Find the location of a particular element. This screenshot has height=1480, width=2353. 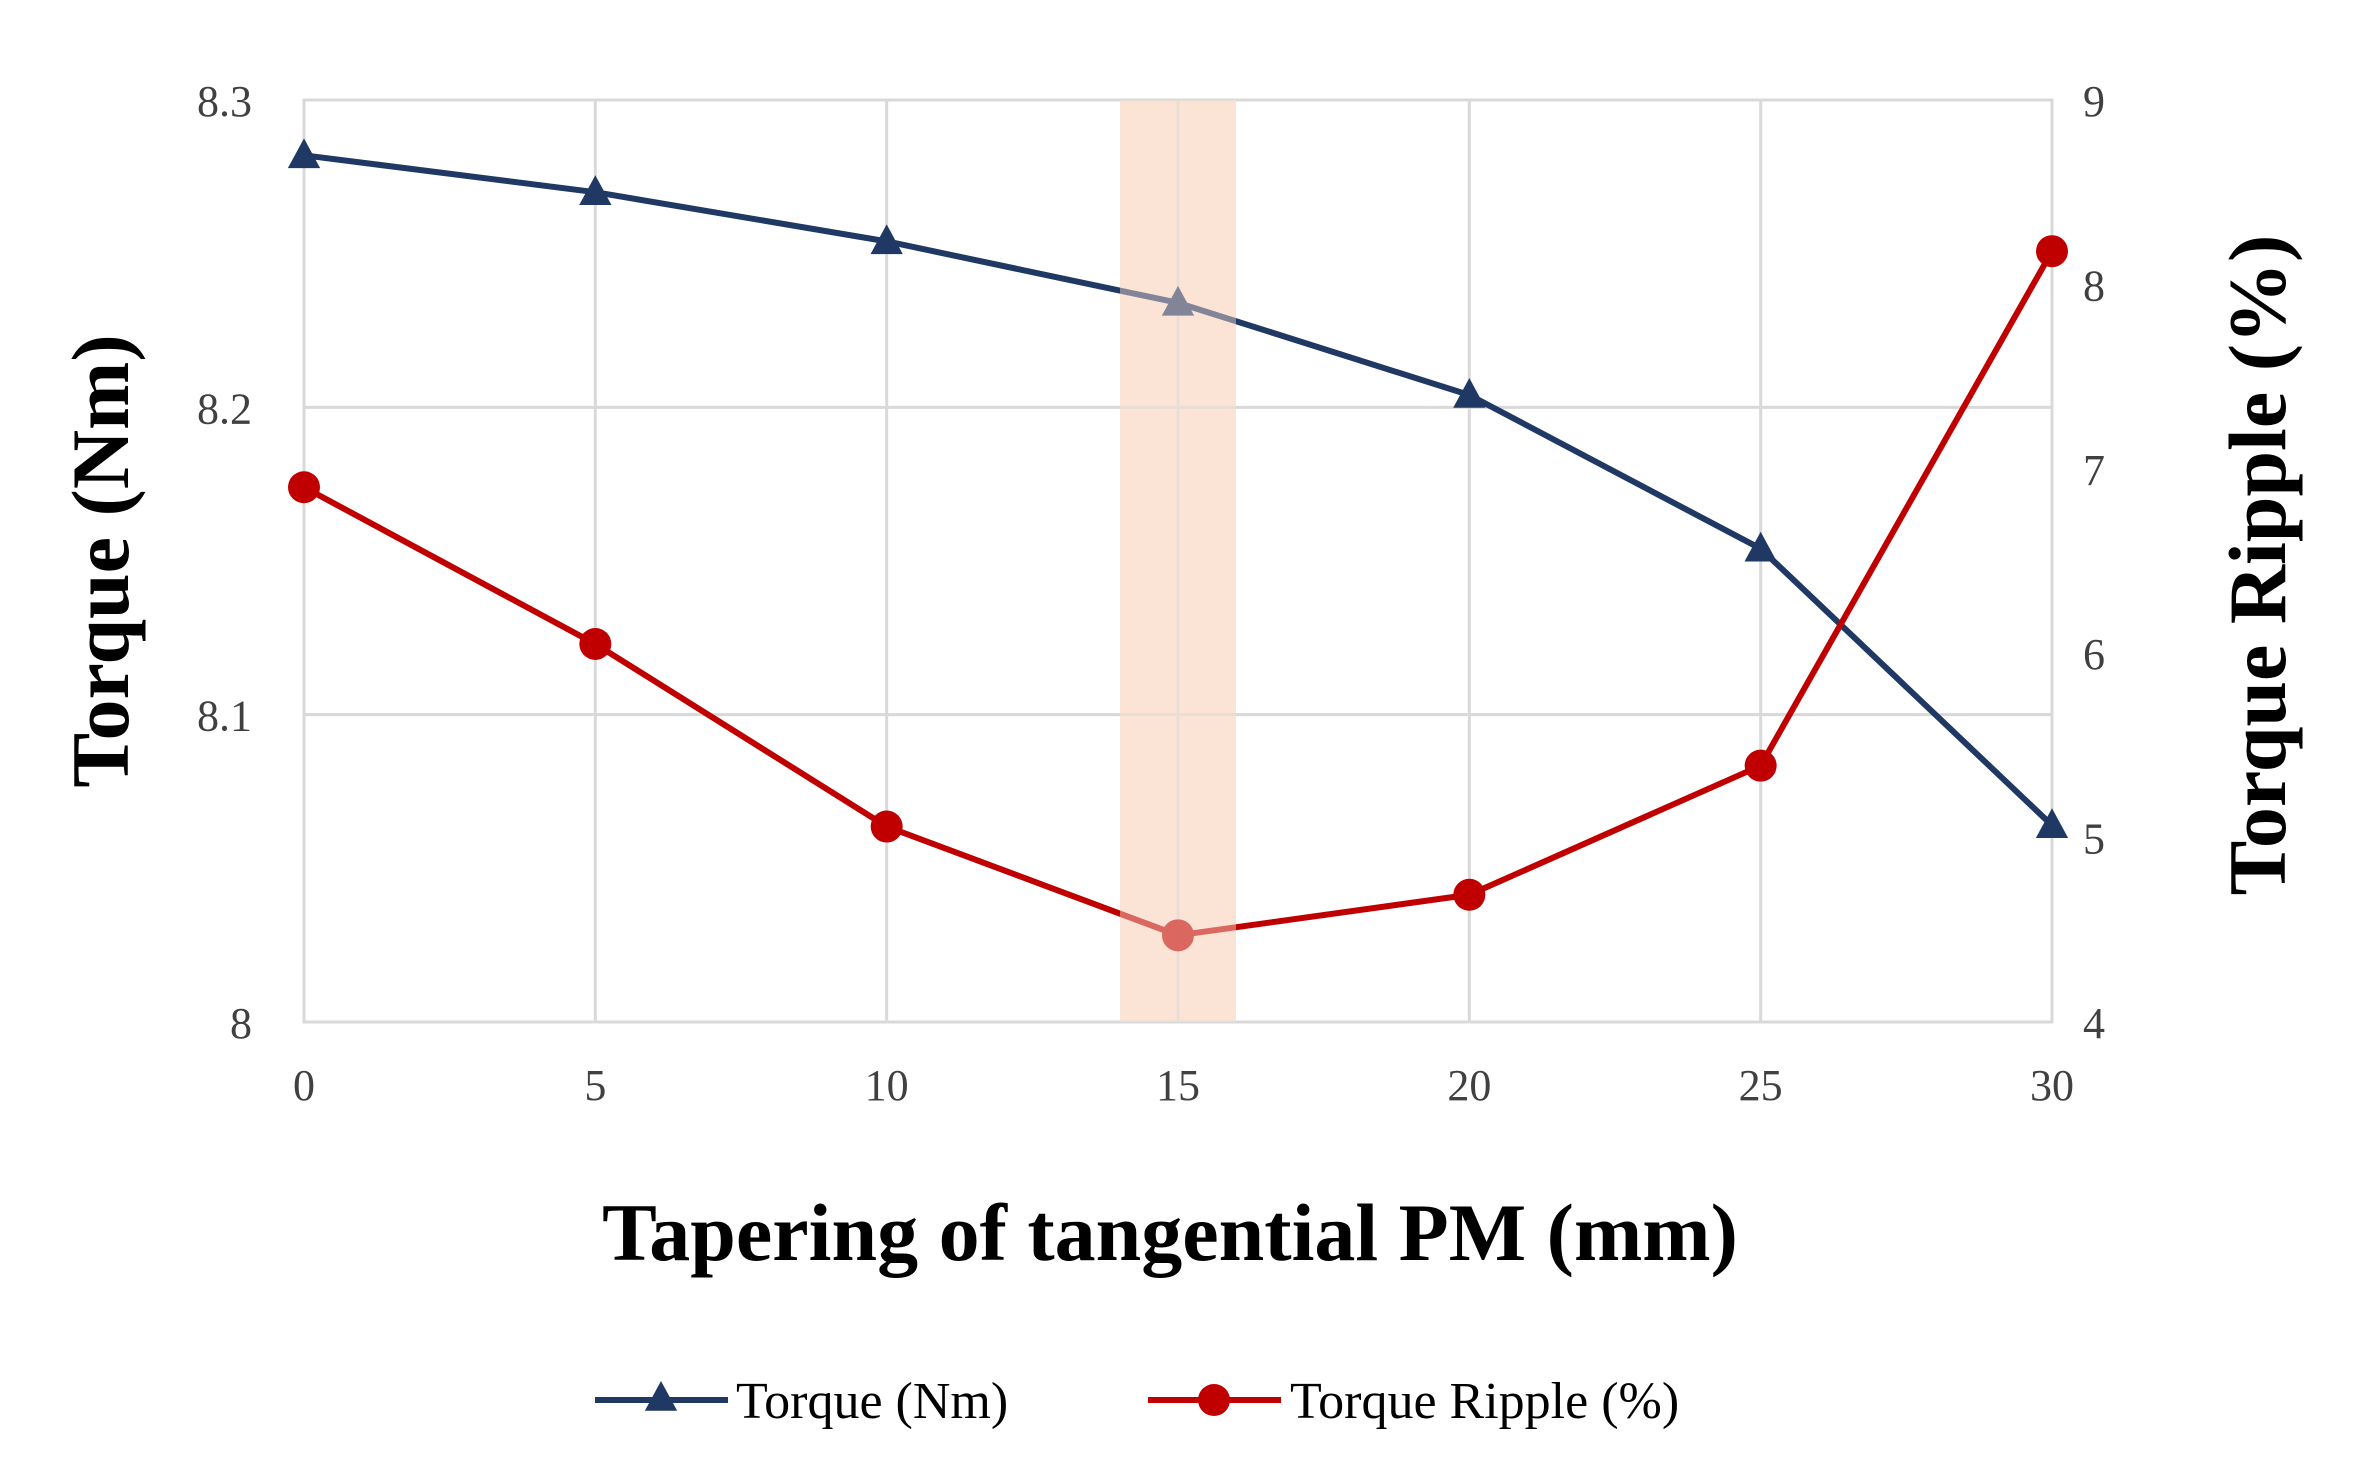

x-axis-title: Tapering of tangential PM (mm) is located at coordinates (1170, 1232).